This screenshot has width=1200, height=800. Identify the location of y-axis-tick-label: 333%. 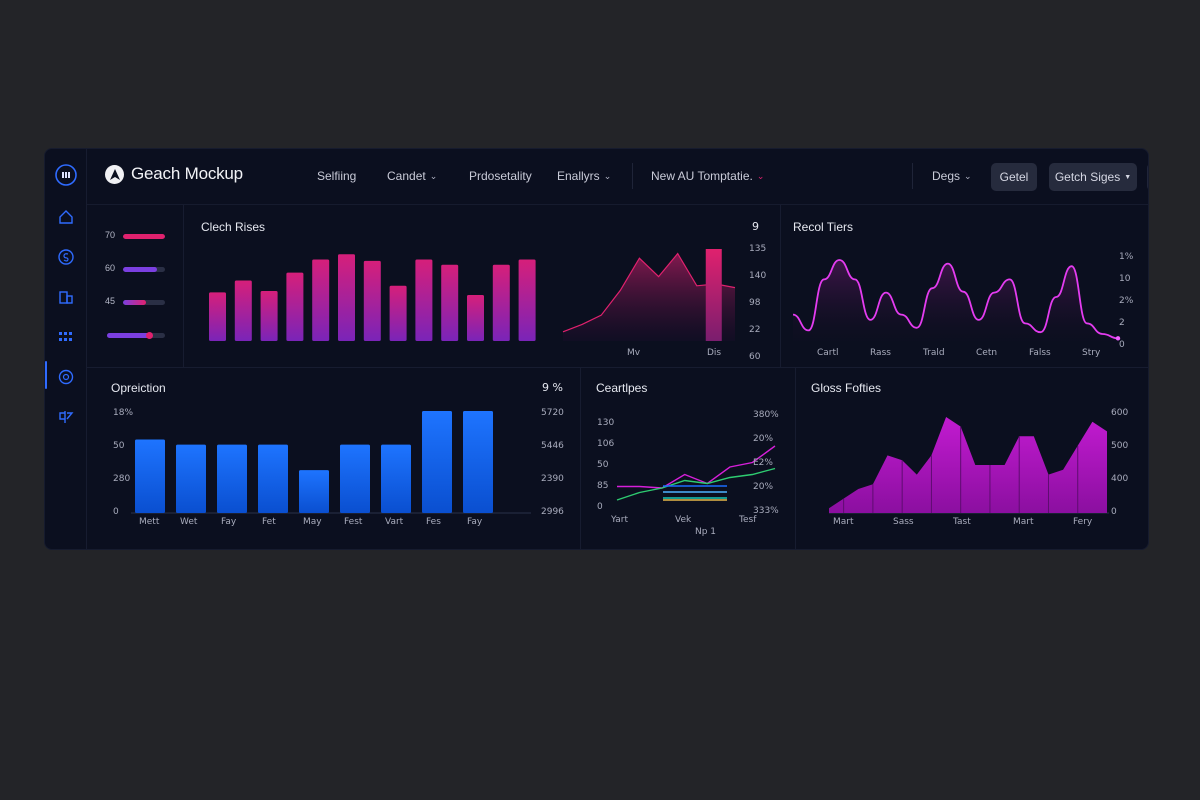
(766, 511).